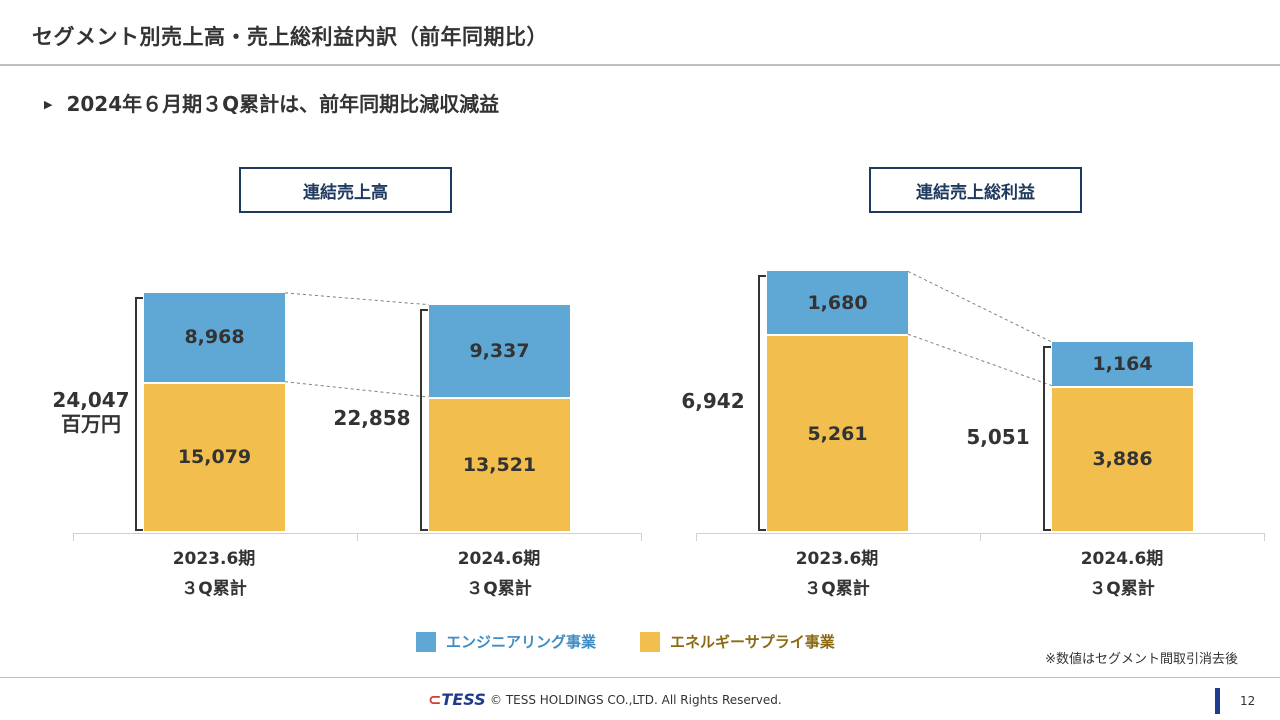  Describe the element at coordinates (640, 65) in the screenshot. I see `title-divider` at that location.